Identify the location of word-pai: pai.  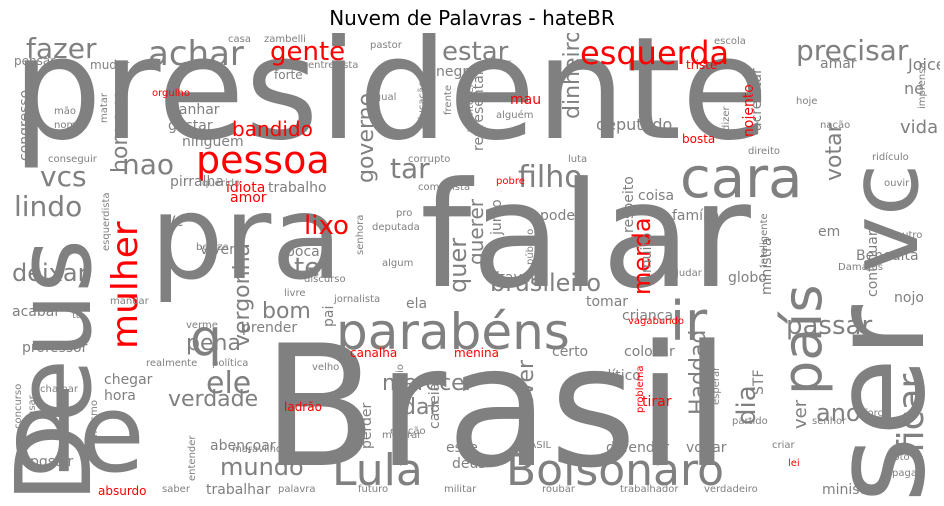
(329, 316).